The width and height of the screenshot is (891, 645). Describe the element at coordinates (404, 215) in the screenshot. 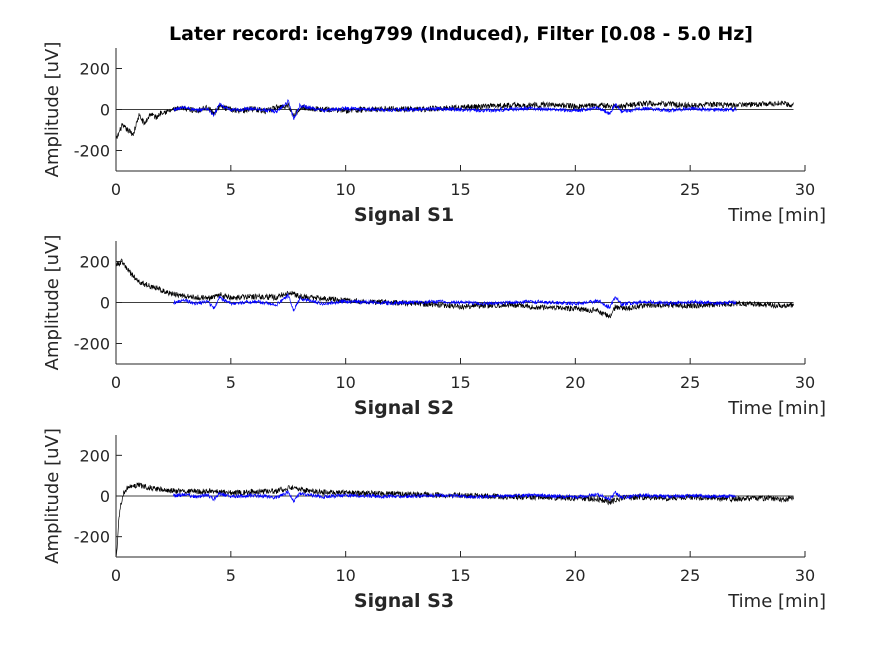

I see `signal-name: Signal S1` at that location.